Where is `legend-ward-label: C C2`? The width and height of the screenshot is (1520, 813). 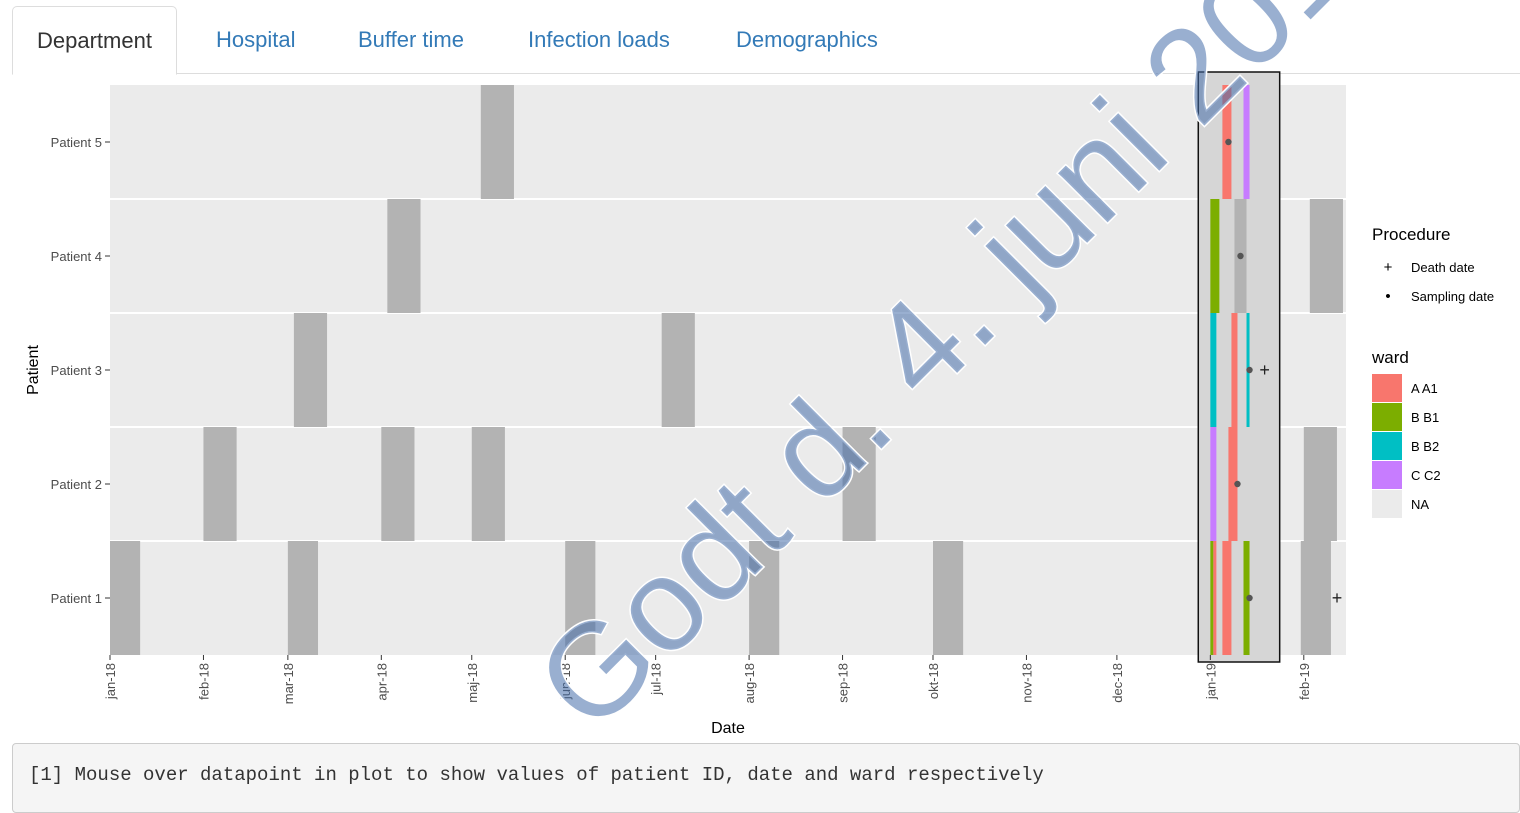
legend-ward-label: C C2 is located at coordinates (1426, 475).